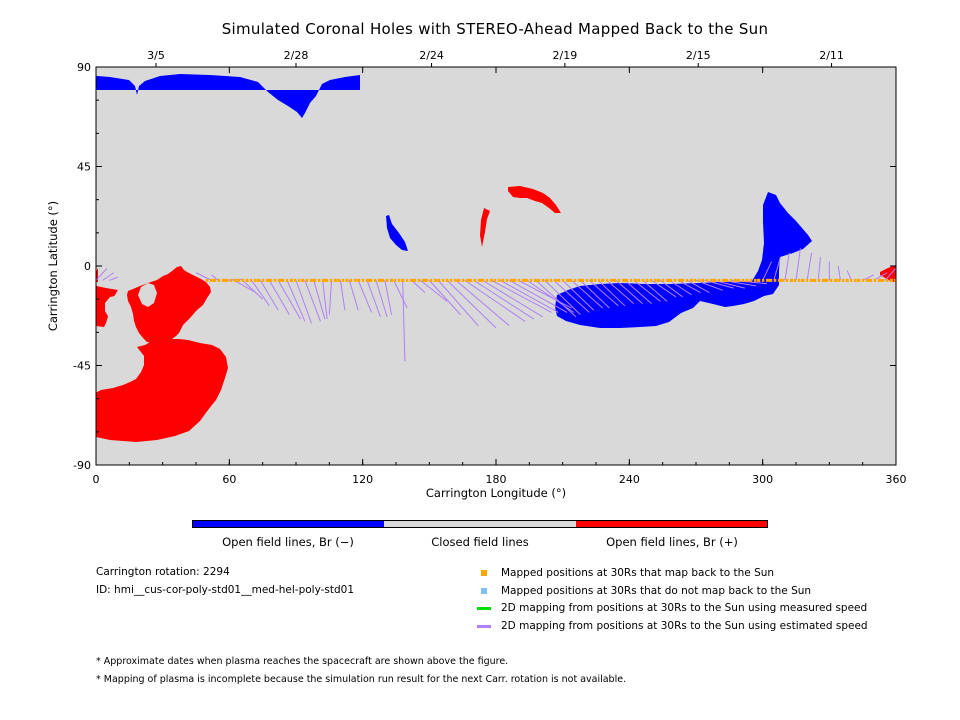 The width and height of the screenshot is (960, 720). Describe the element at coordinates (87, 266) in the screenshot. I see `y-tick-label: 0` at that location.